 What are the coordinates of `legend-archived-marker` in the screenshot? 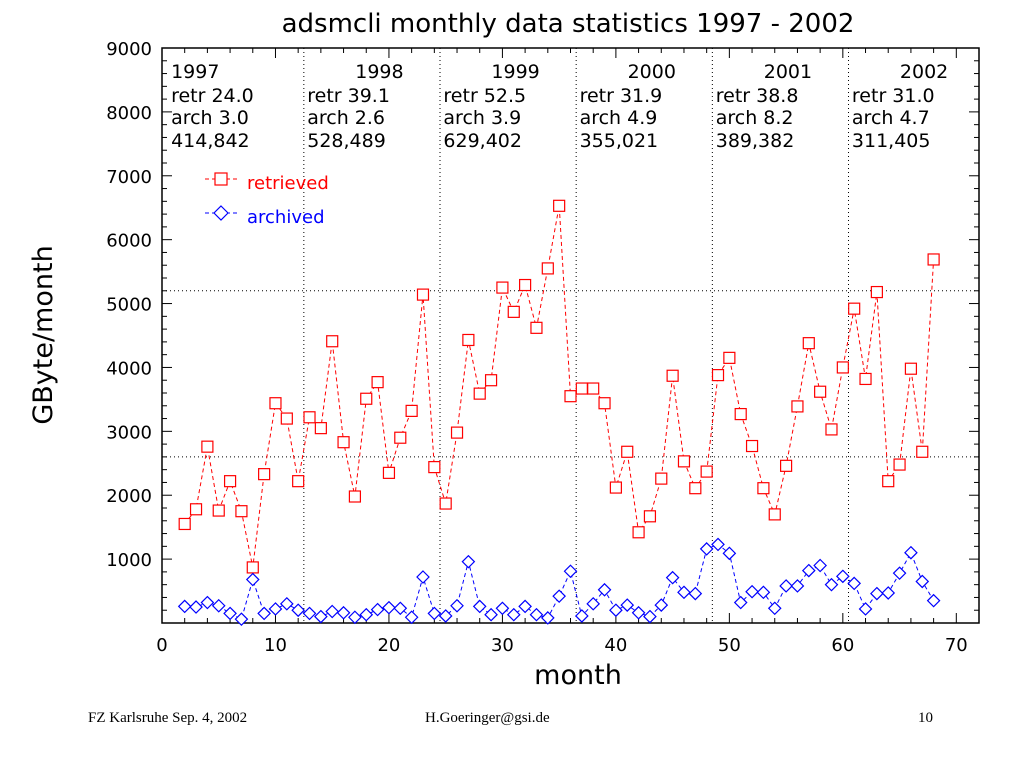 It's located at (221, 213).